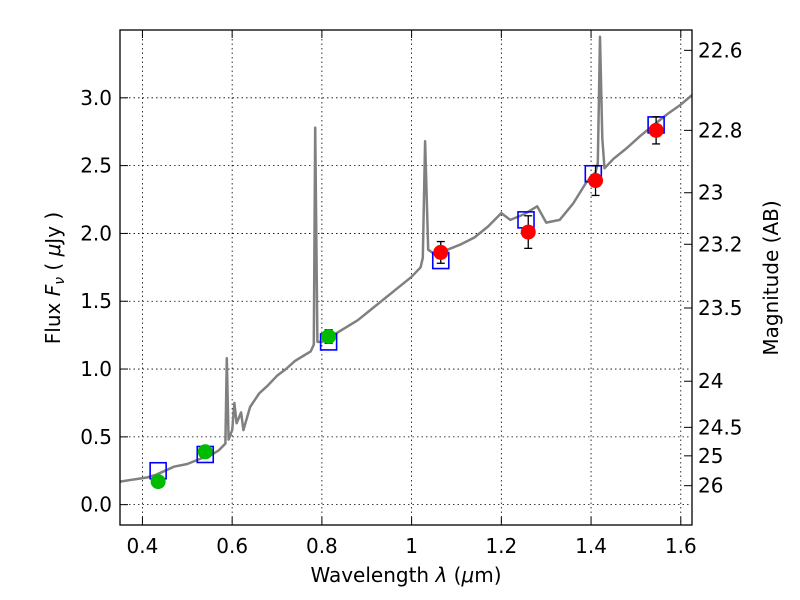 This screenshot has height=600, width=800. I want to click on y-tick-label: 1.0, so click(96, 369).